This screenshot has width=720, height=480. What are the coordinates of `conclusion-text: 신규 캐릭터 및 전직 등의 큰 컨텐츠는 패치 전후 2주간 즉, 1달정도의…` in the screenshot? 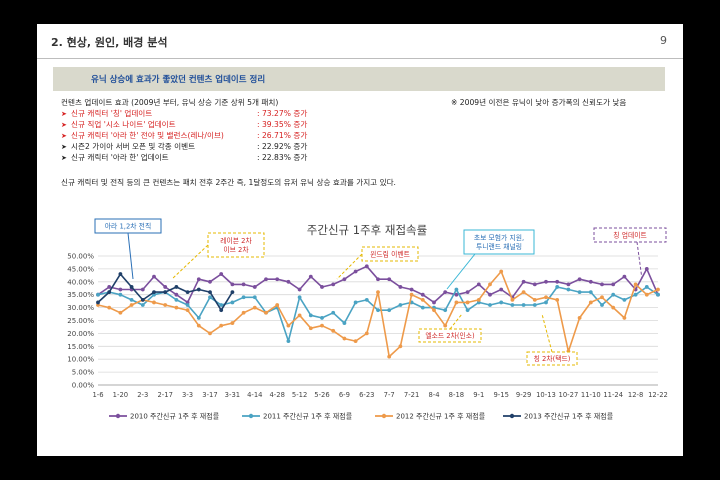 It's located at (228, 182).